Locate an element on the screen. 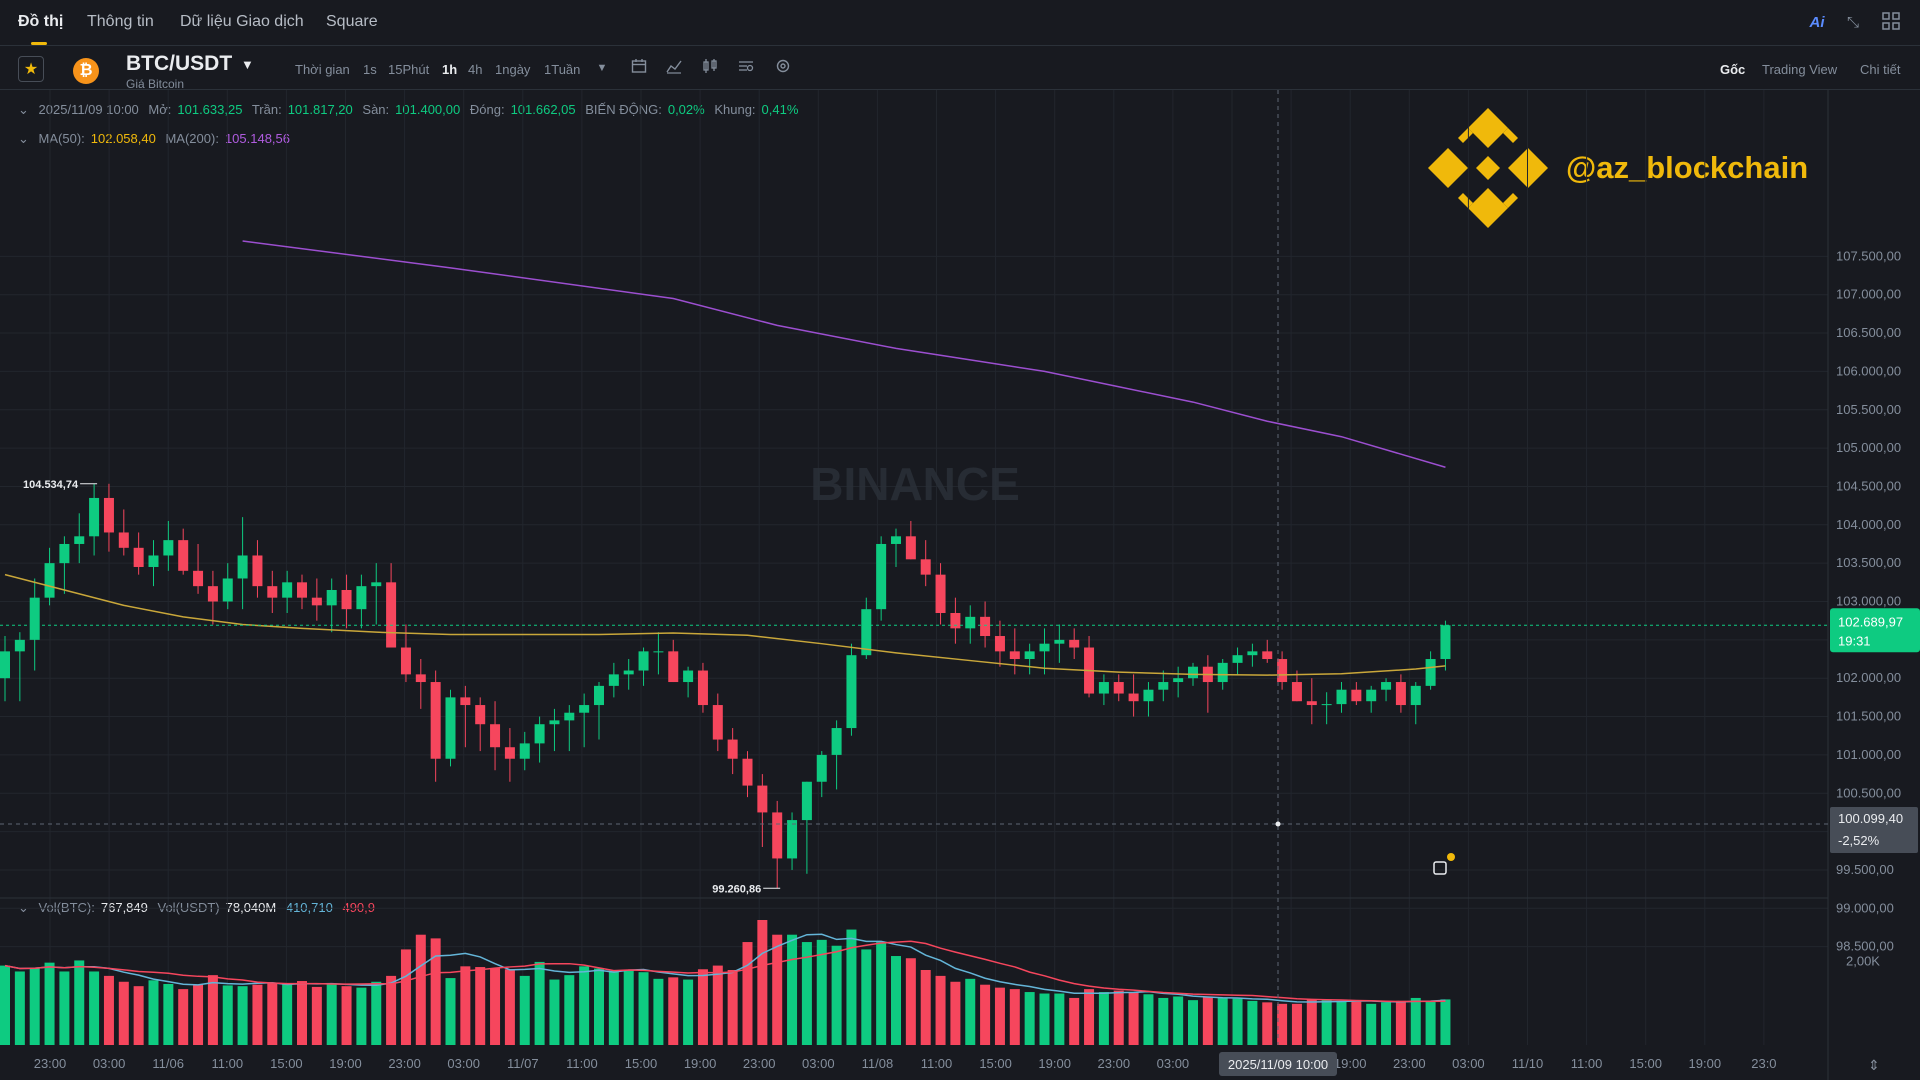 The image size is (1920, 1080). timeframe-1h: 1h is located at coordinates (450, 69).